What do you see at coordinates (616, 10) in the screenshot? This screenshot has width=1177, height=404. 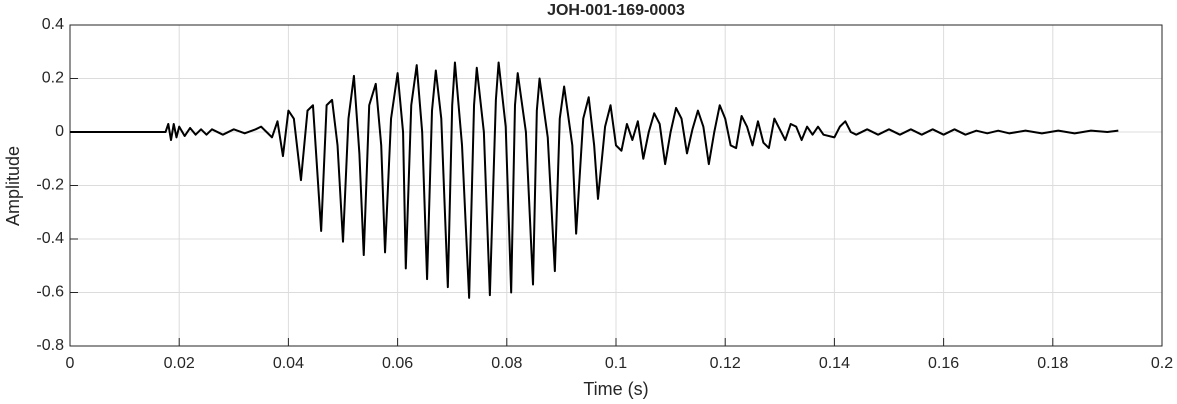 I see `chart-title: JOH-001-169-0003` at bounding box center [616, 10].